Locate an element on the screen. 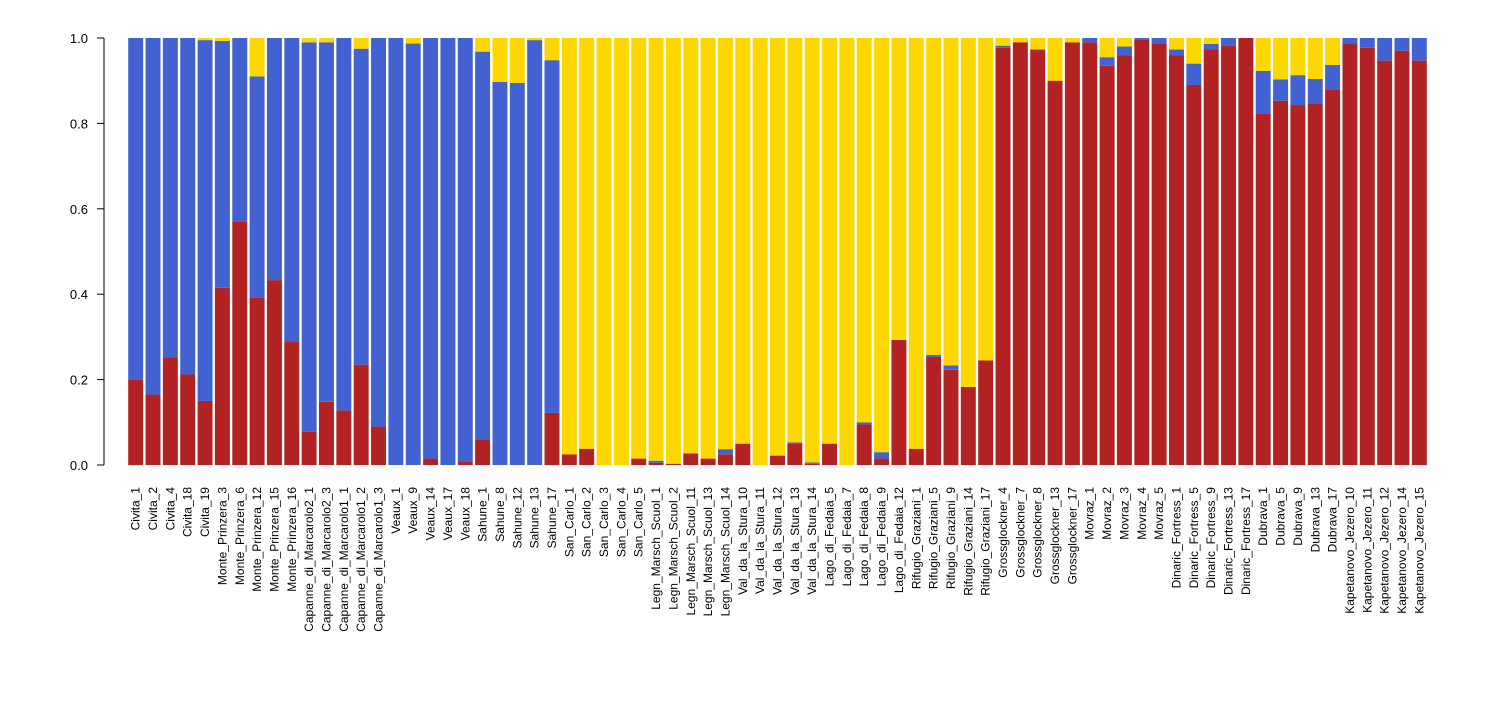  y-tick-label: 0.2 is located at coordinates (79, 380).